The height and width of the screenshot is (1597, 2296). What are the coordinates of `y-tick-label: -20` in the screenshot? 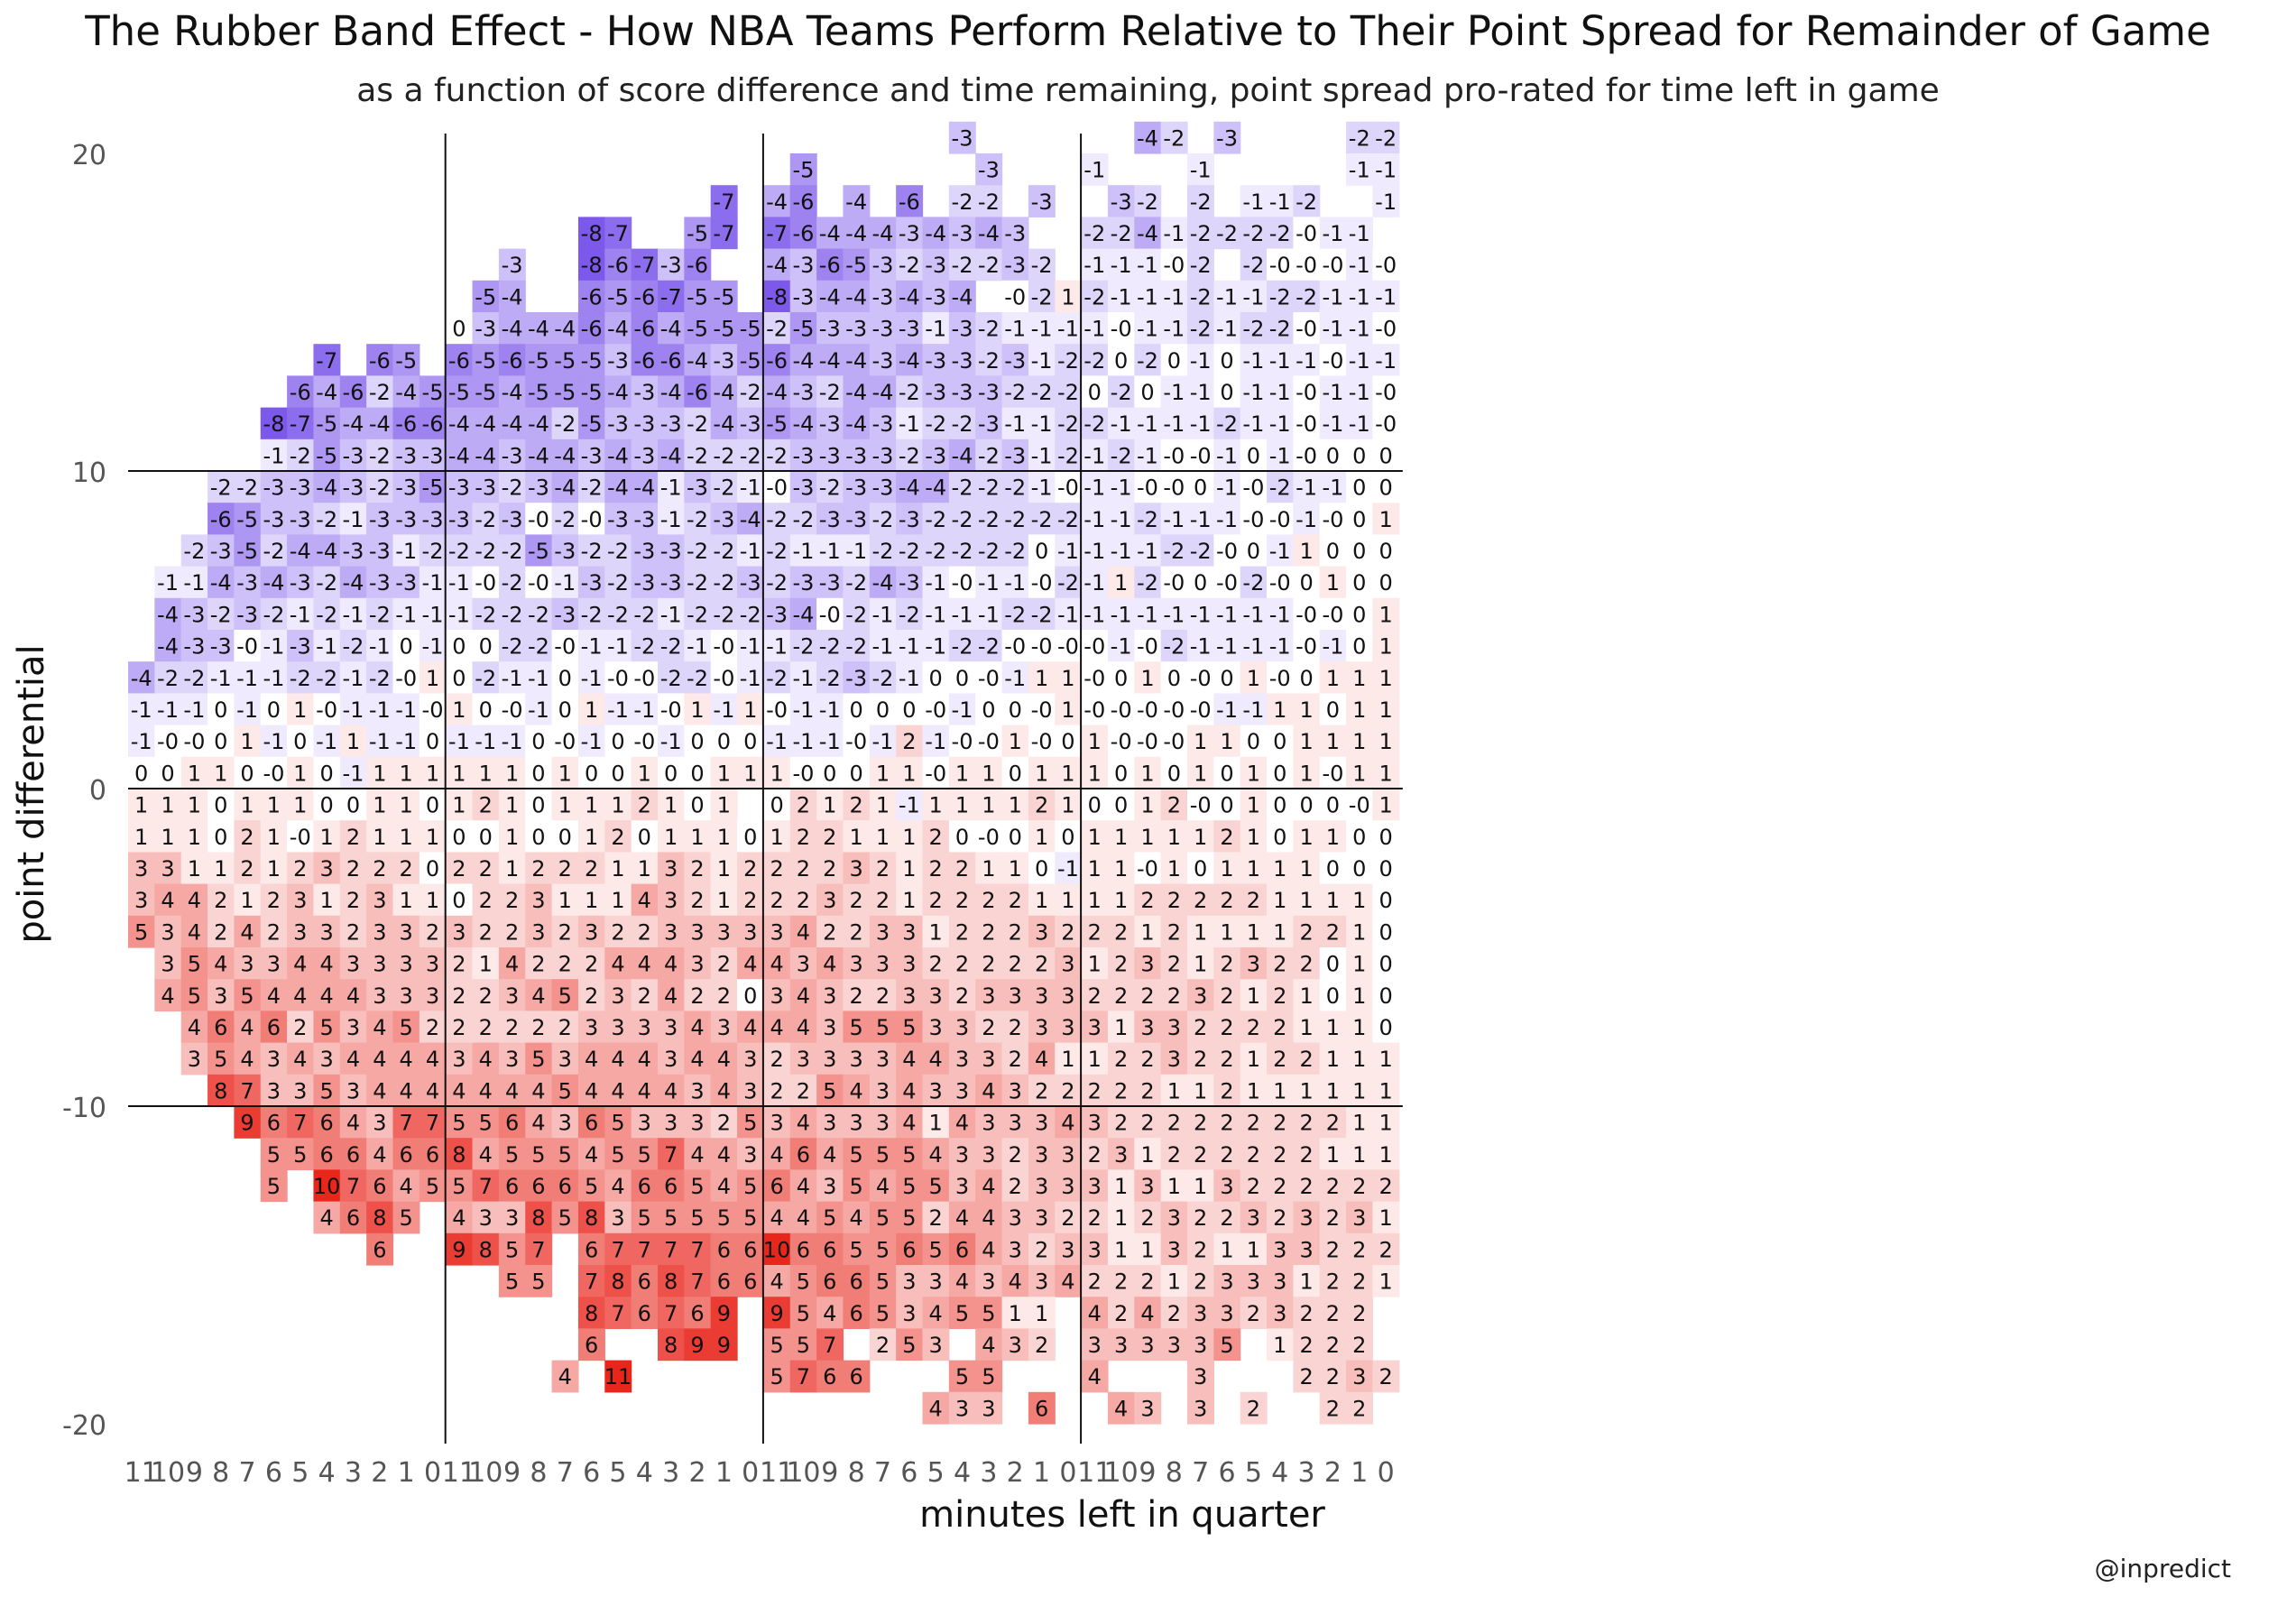 It's located at (84, 1426).